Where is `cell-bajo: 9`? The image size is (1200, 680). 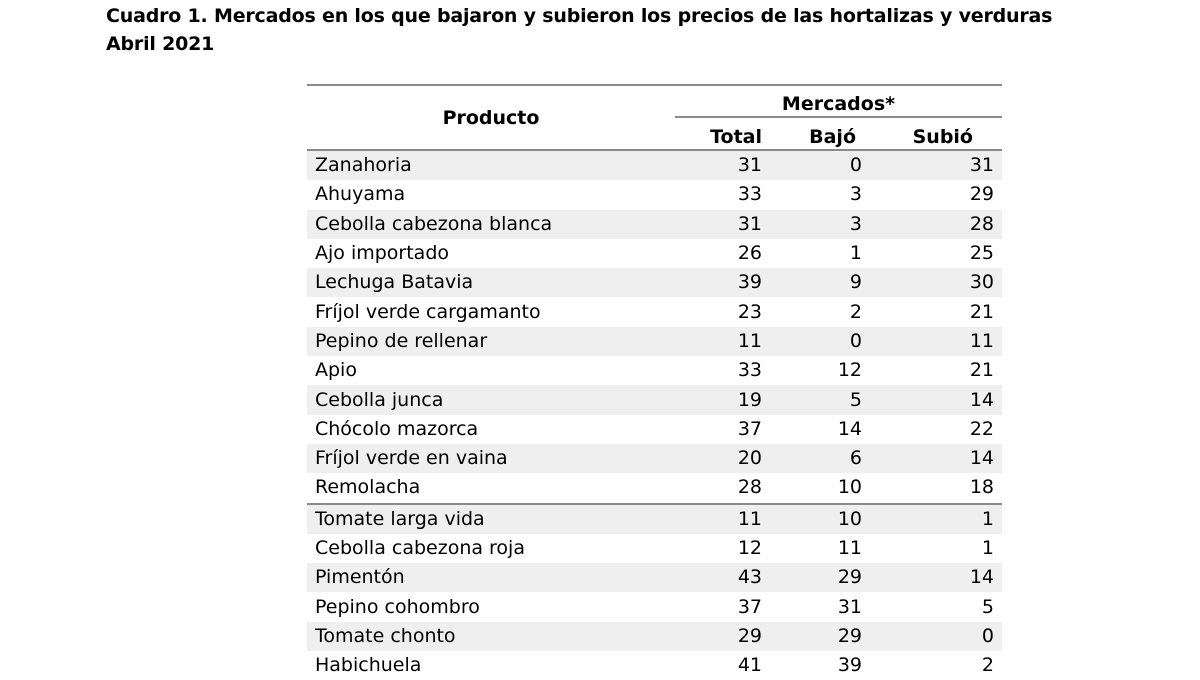
cell-bajo: 9 is located at coordinates (830, 283).